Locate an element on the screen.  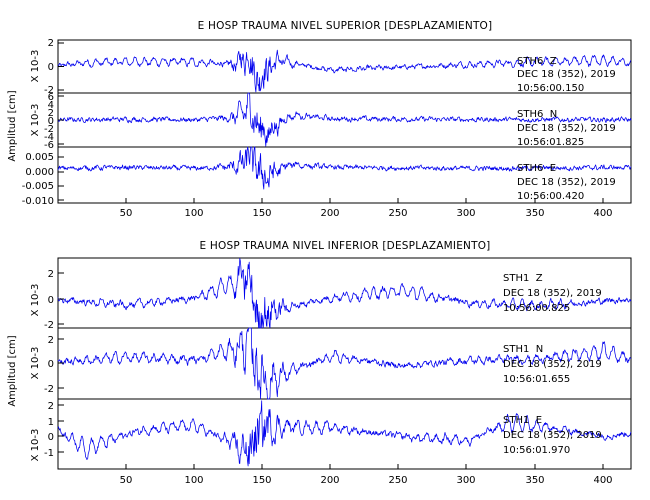
station-label: STH1 E is located at coordinates (522, 420).